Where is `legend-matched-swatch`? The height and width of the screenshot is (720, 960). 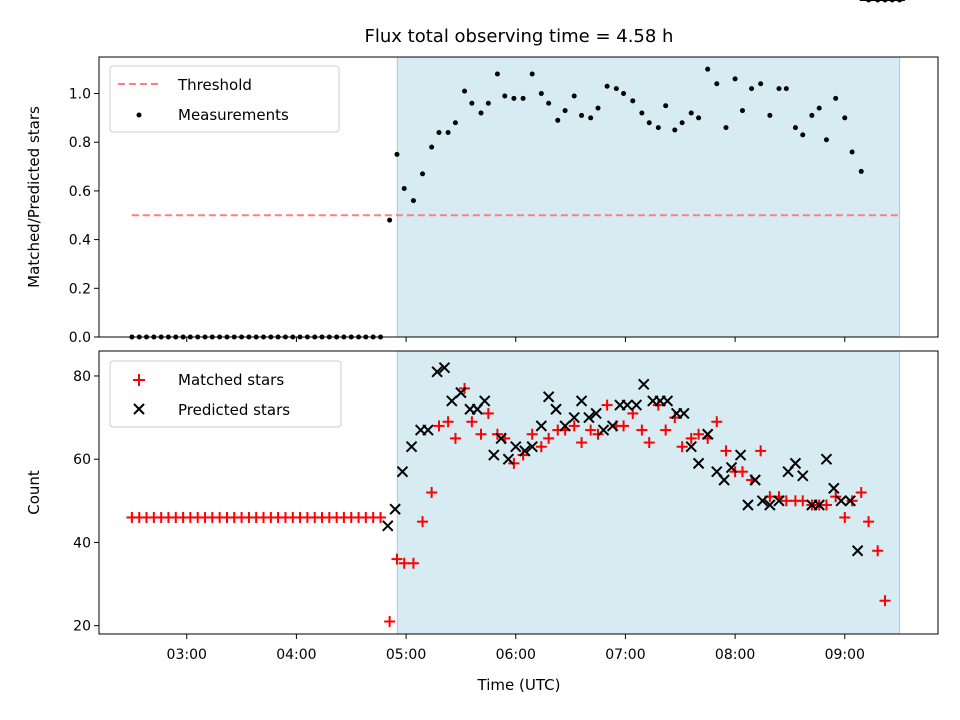 legend-matched-swatch is located at coordinates (139, 380).